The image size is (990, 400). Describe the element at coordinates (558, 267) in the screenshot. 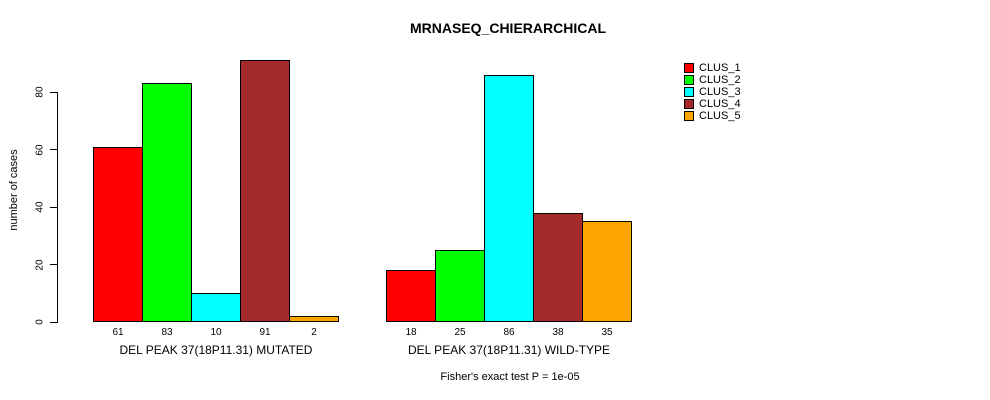

I see `bar-clus_4-group2` at that location.